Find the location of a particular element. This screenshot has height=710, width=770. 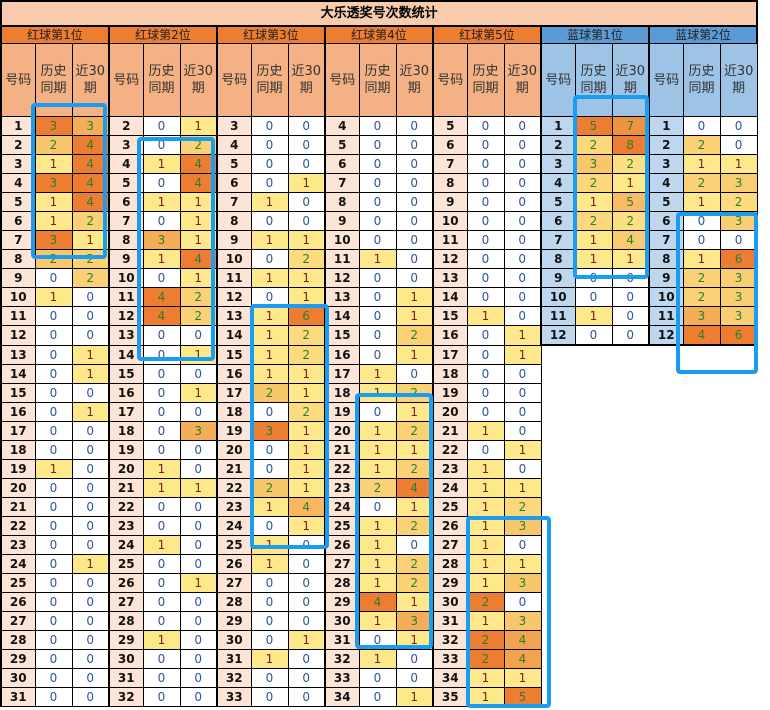

group-header-row: 红球第1位 红球第2位 红球第3位 红球第4位 红球第5位 蓝球第1位 蓝球第2位 is located at coordinates (379, 34).